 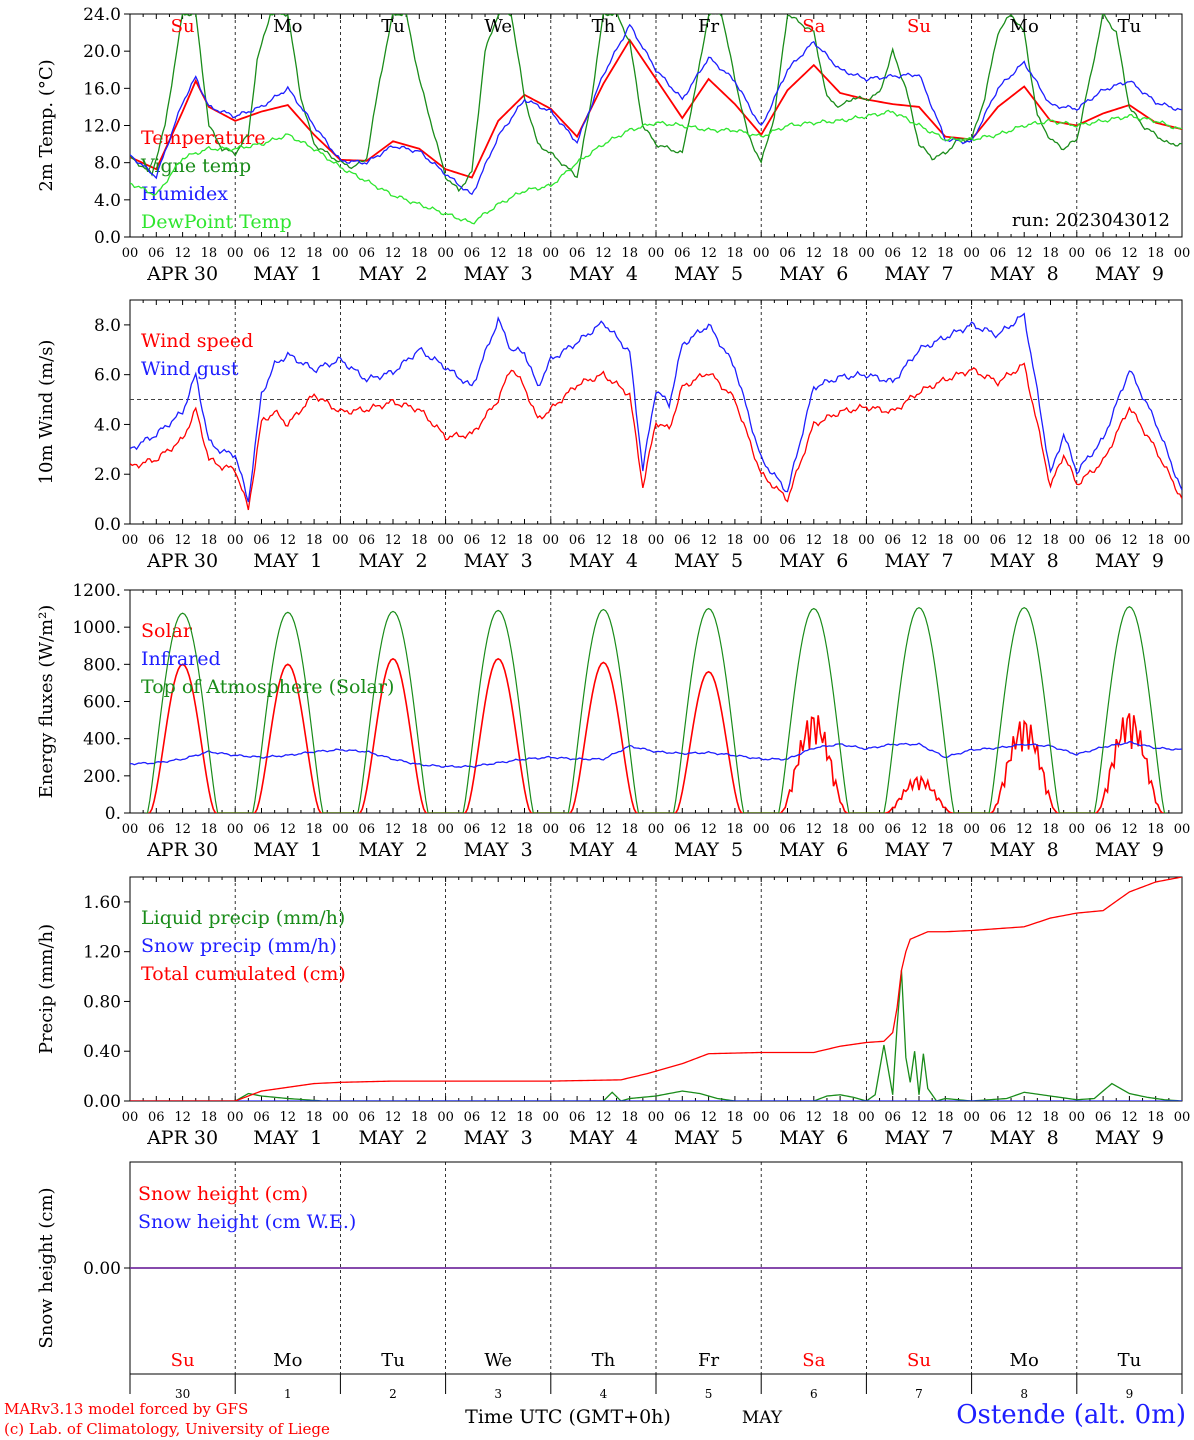 I want to click on series-toa-solar, so click(x=656, y=709).